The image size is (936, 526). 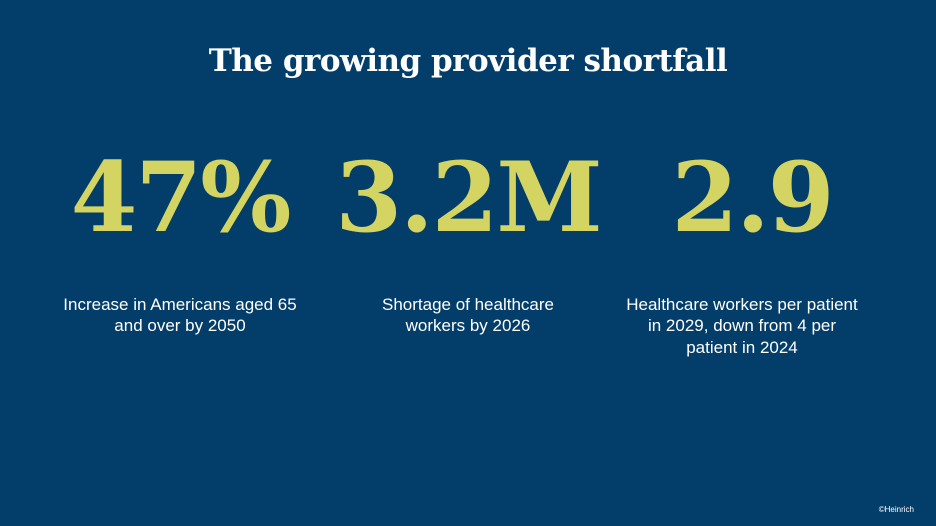 I want to click on slide-title: The growing provider shortfall, so click(x=468, y=61).